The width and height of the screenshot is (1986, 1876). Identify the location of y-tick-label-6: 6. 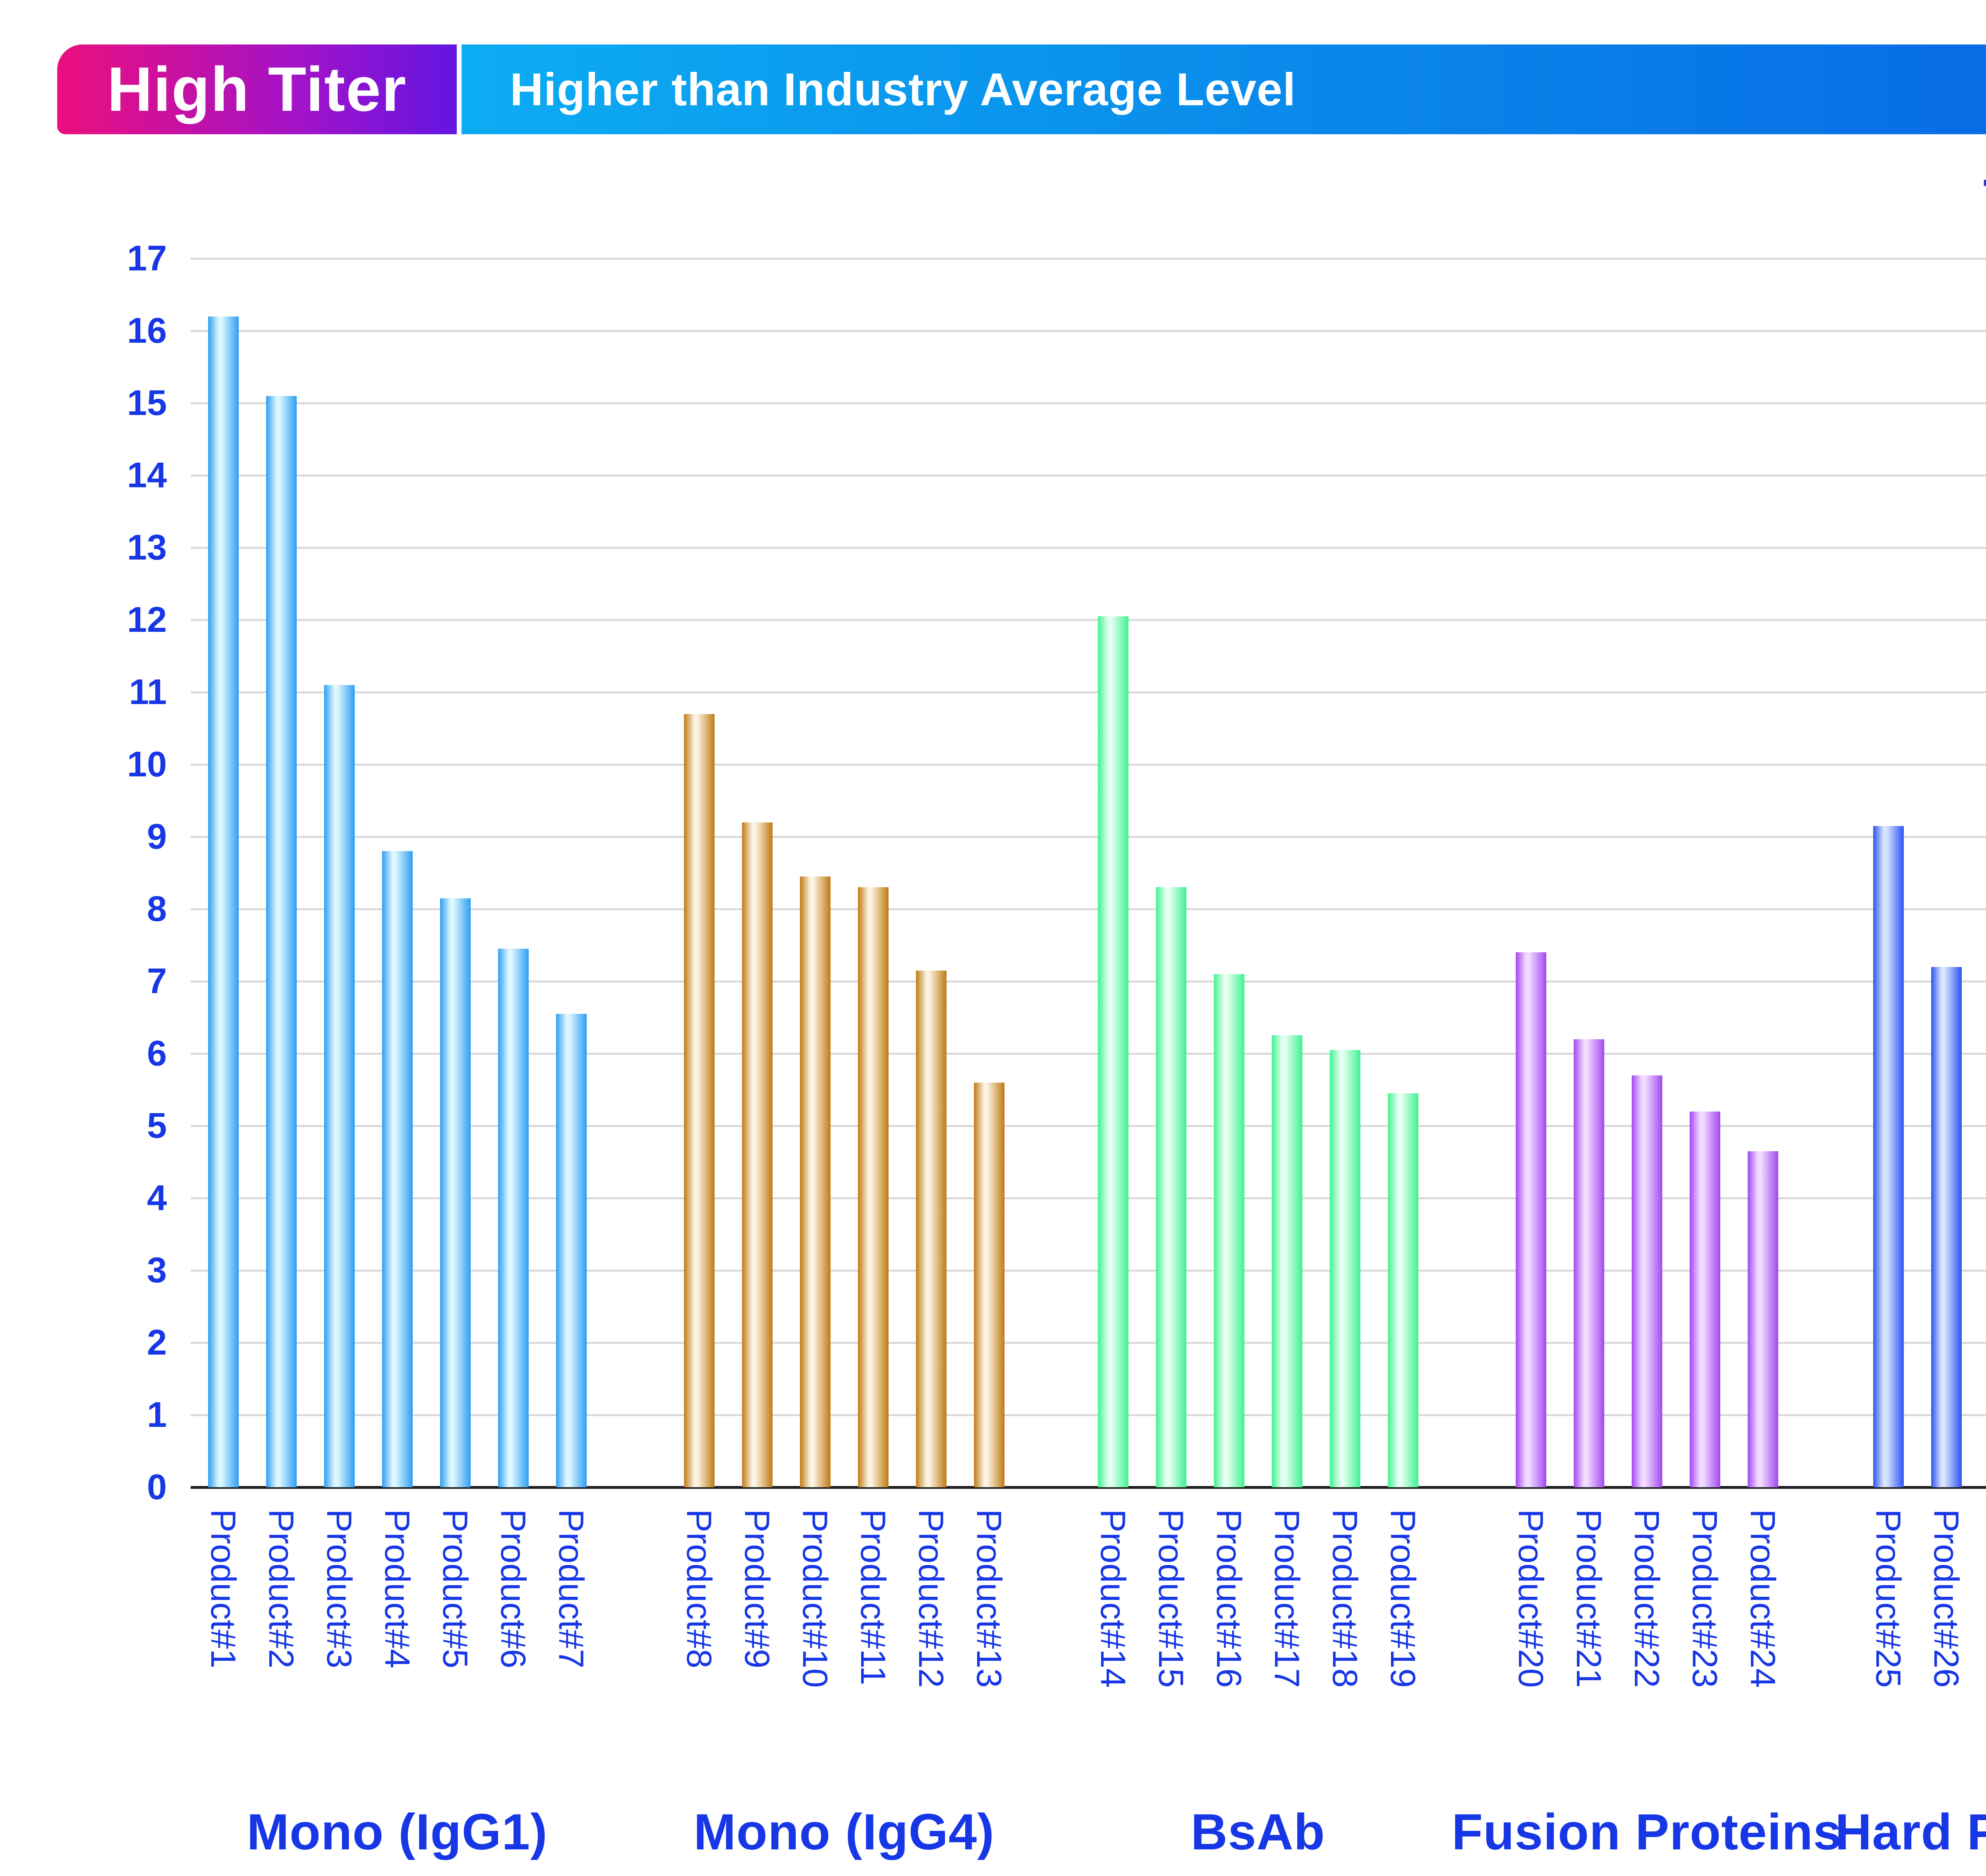
(157, 1053).